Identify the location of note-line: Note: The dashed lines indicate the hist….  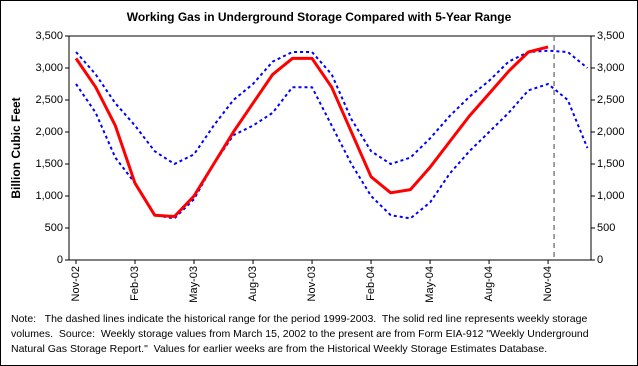
(299, 319).